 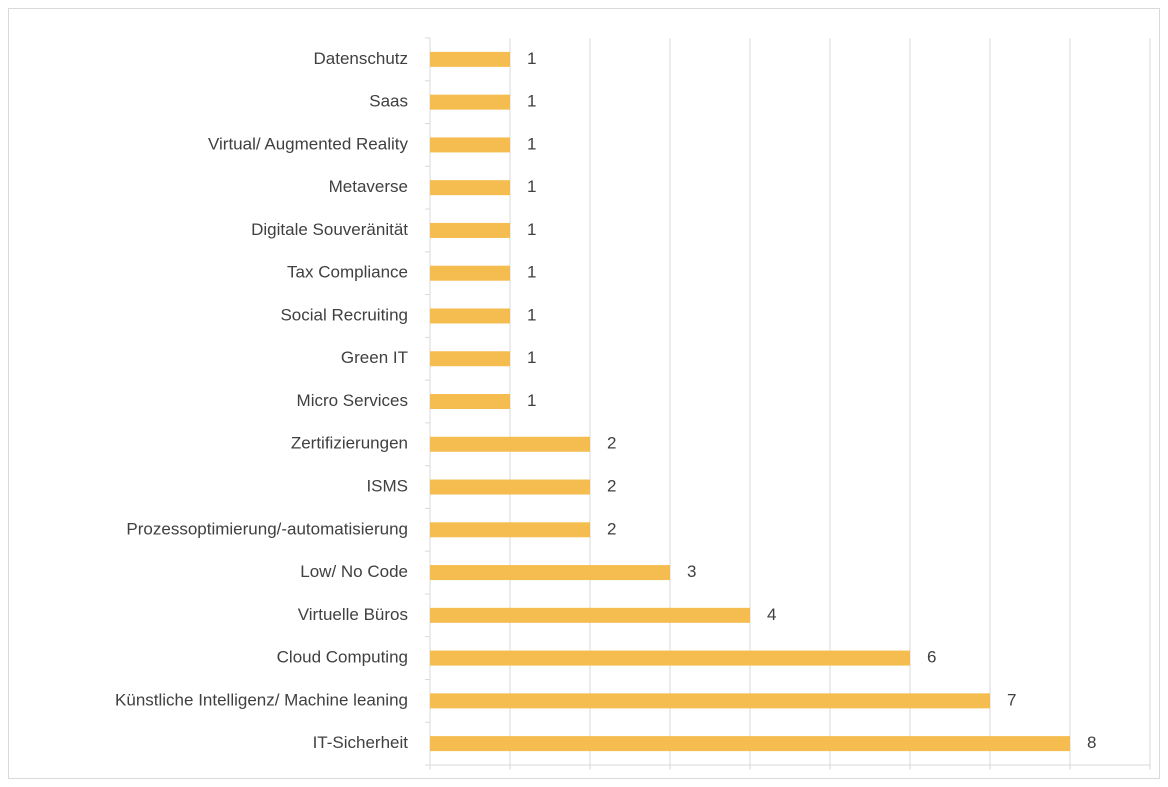 I want to click on y-tick-label: IT-Sicherheit, so click(x=361, y=742).